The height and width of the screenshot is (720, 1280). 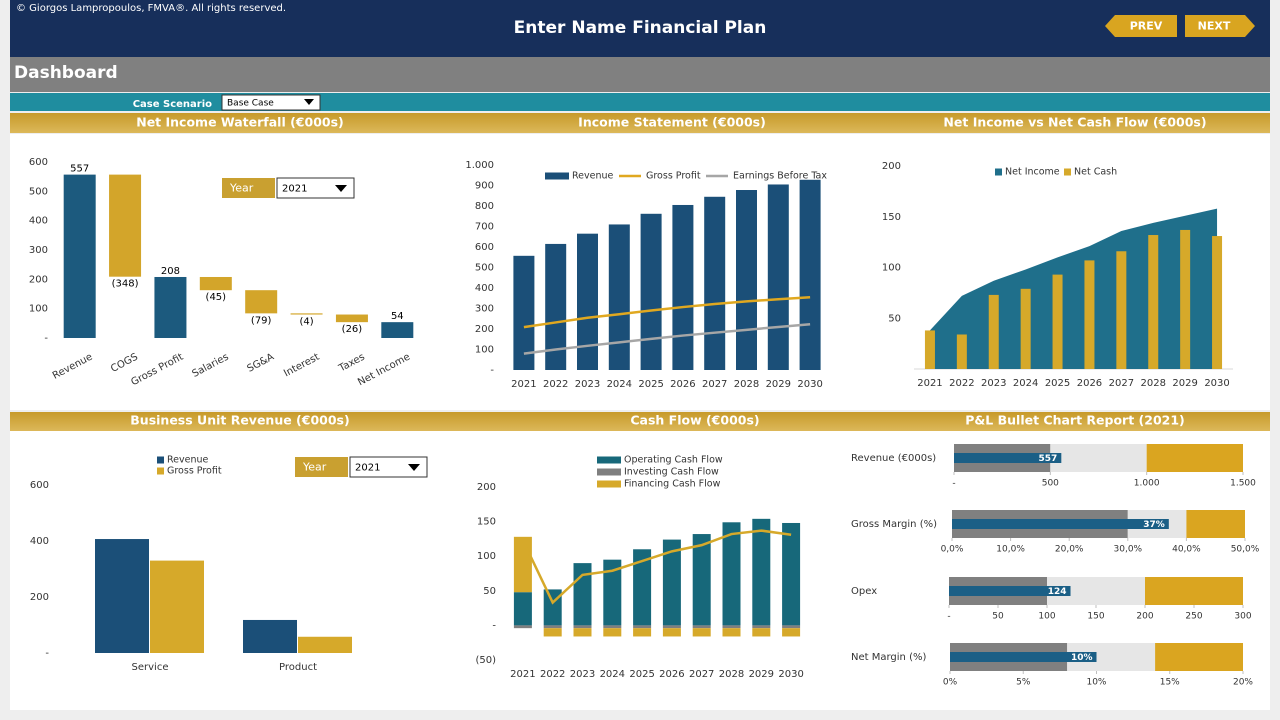 I want to click on x-tick-label: 200, so click(x=1144, y=617).